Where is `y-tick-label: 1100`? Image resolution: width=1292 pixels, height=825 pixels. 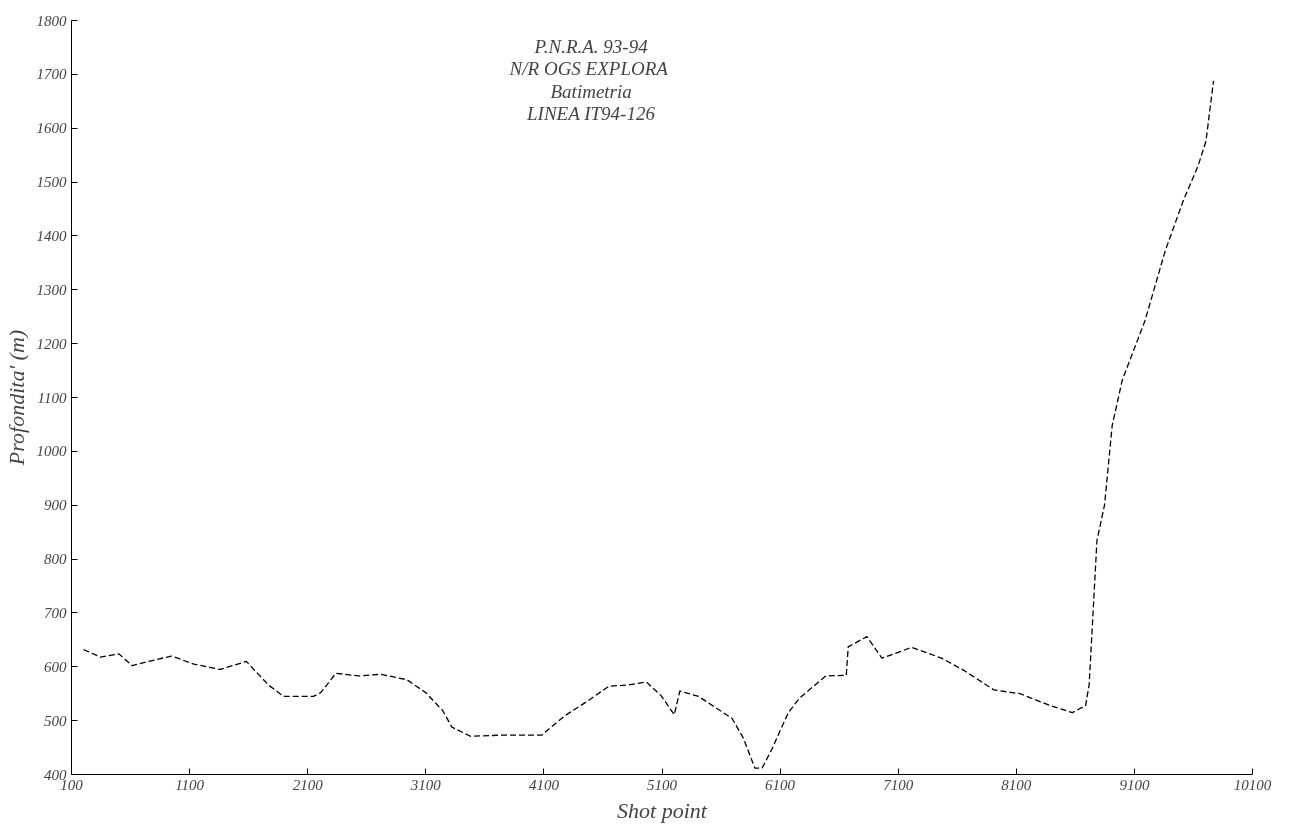 y-tick-label: 1100 is located at coordinates (52, 397).